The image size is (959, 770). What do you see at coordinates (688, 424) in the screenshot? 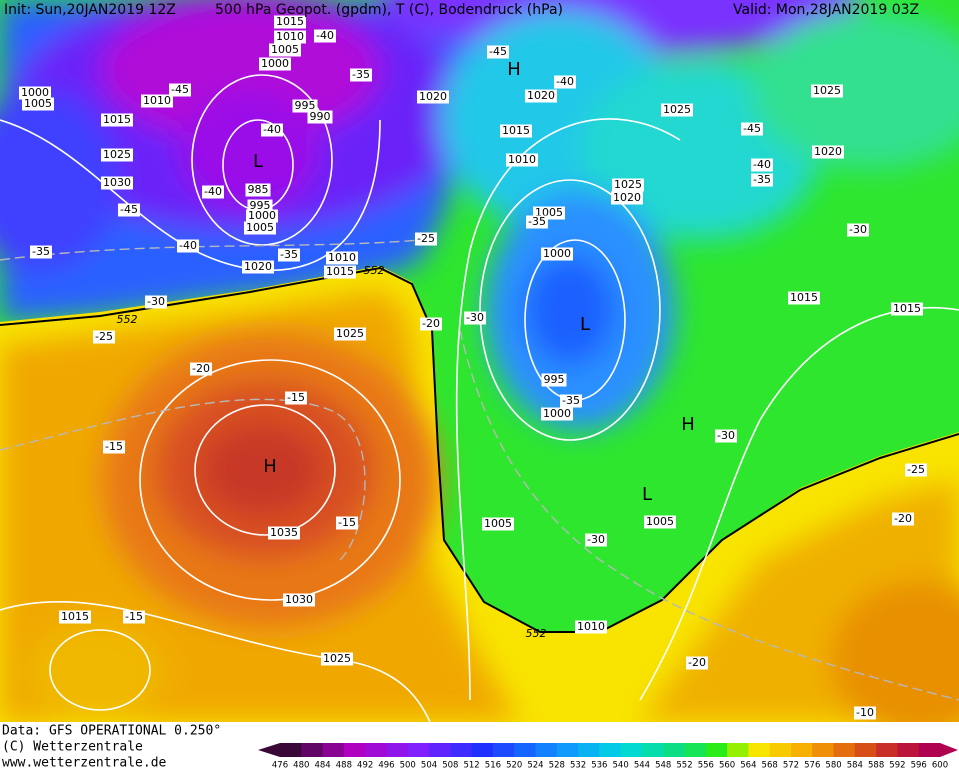
I see `pressure-system: H` at bounding box center [688, 424].